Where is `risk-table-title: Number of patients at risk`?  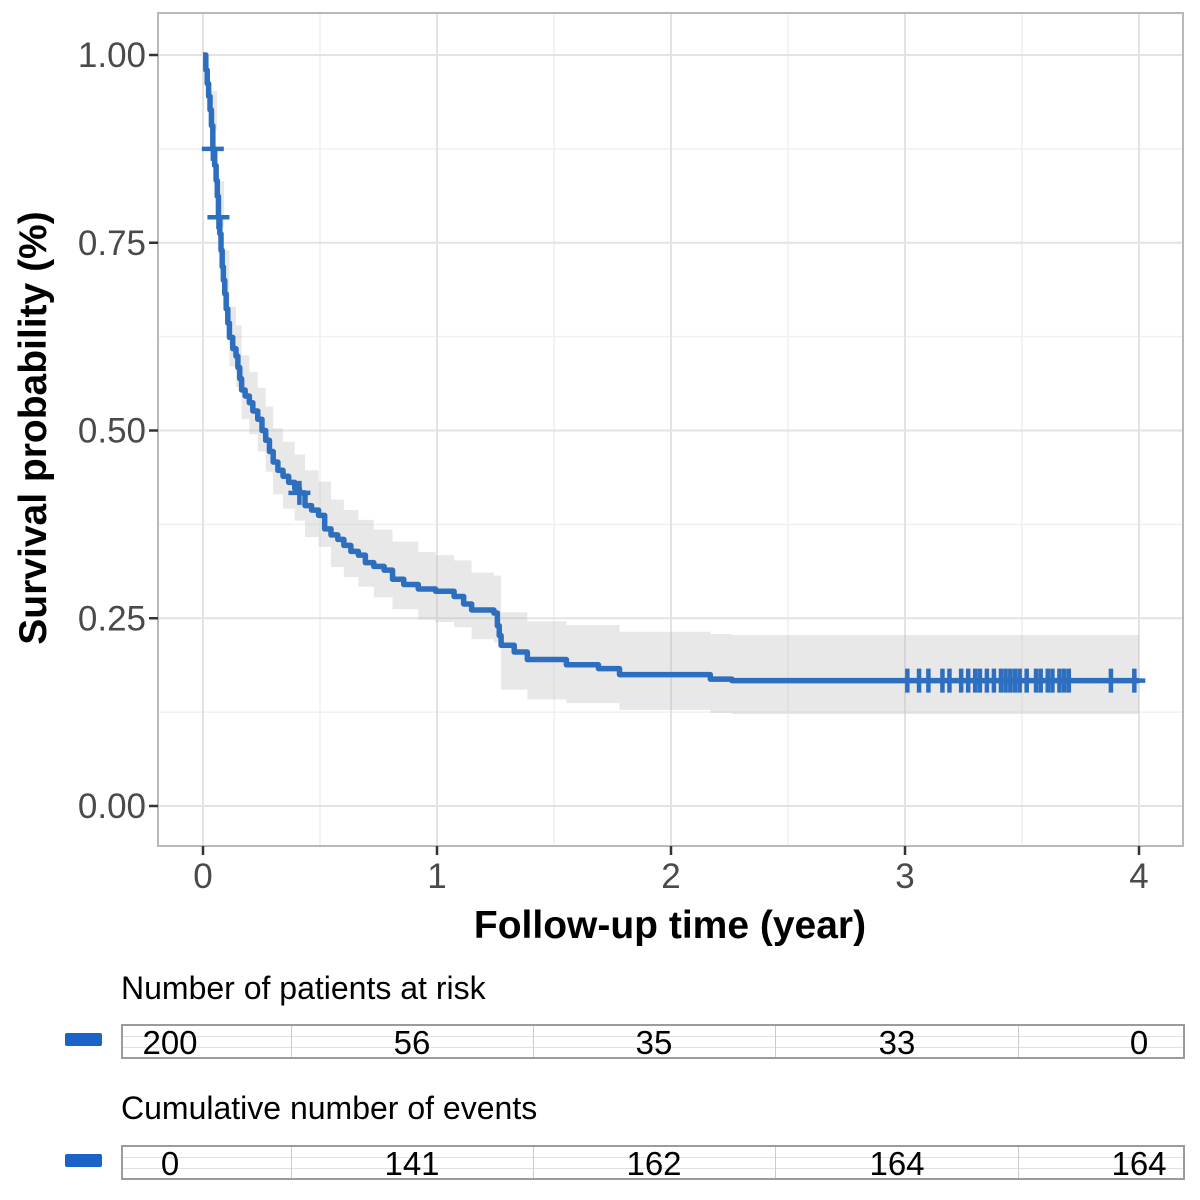
risk-table-title: Number of patients at risk is located at coordinates (303, 988).